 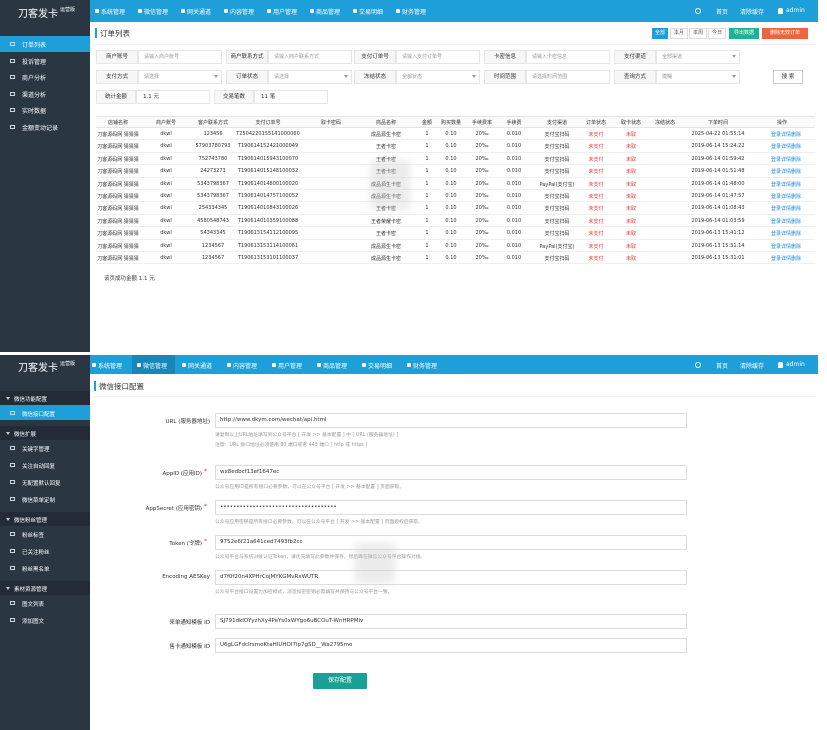 What do you see at coordinates (785, 33) in the screenshot?
I see `button: 删除无效订单` at bounding box center [785, 33].